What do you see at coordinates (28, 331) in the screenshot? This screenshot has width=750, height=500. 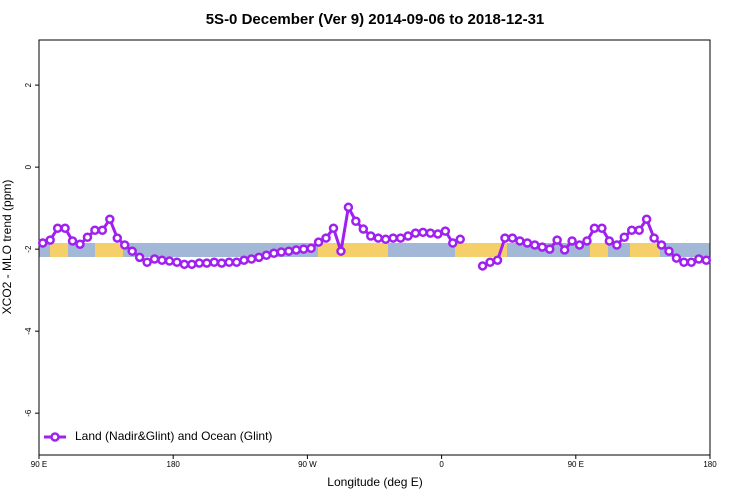 I see `y-tick-label: -4` at bounding box center [28, 331].